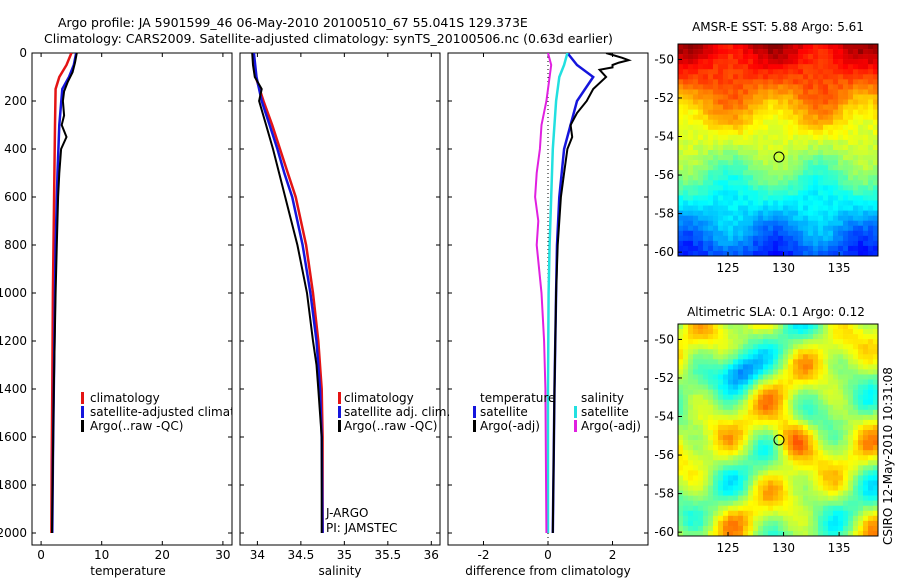 The height and width of the screenshot is (580, 900). I want to click on legend-header-salinity: salinity, so click(602, 398).